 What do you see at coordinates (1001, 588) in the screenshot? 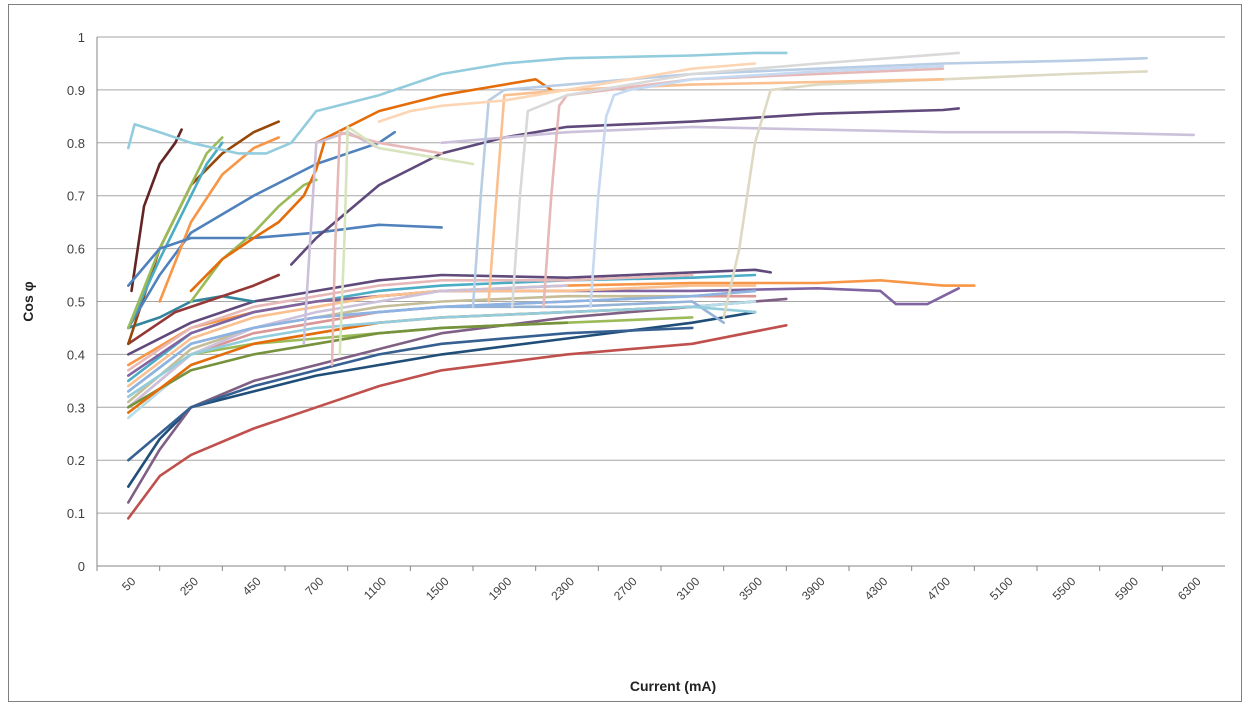
I see `x-tick-label: 5100` at bounding box center [1001, 588].